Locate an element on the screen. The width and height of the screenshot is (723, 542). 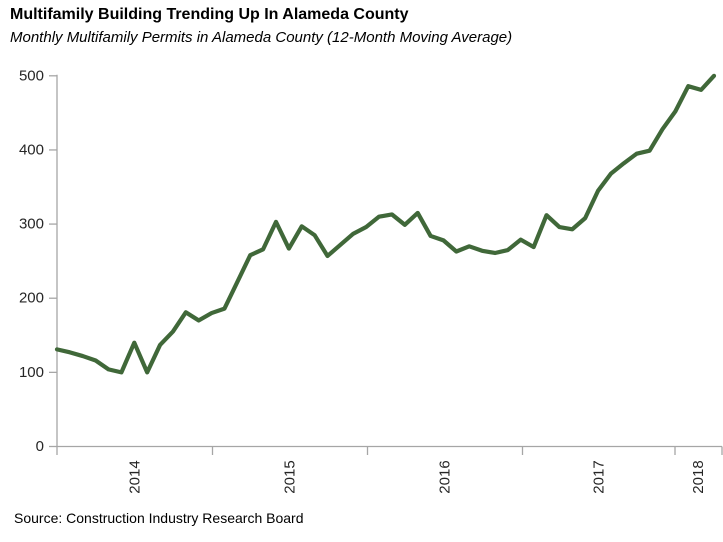
y-tick-label: 200 is located at coordinates (31, 298).